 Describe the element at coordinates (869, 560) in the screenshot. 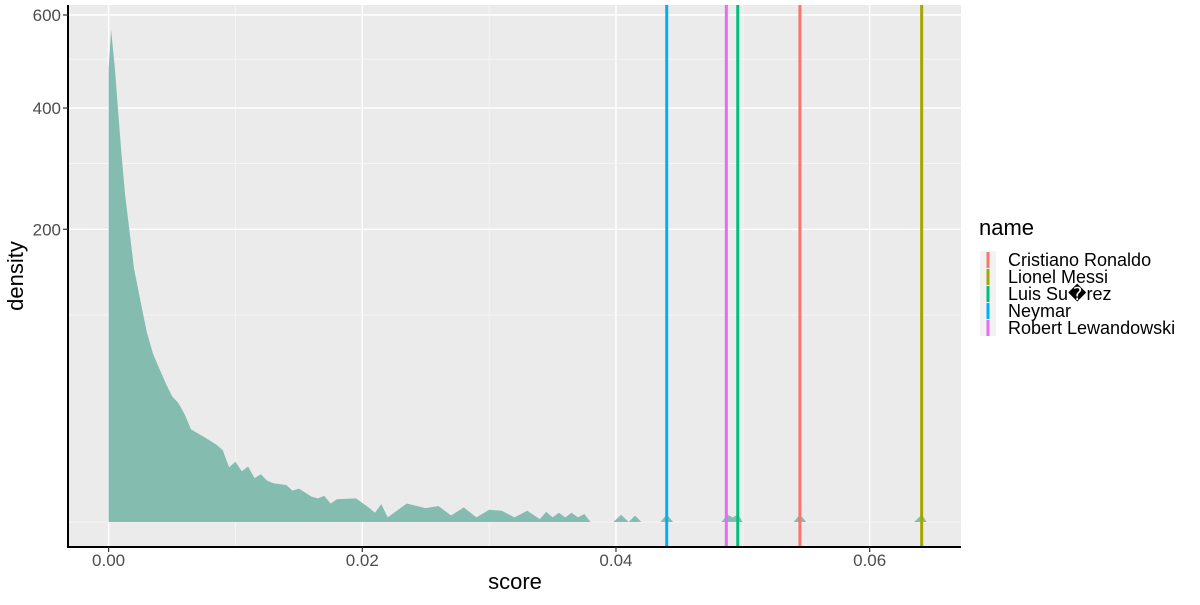

I see `x-tick-label: 0.06` at that location.